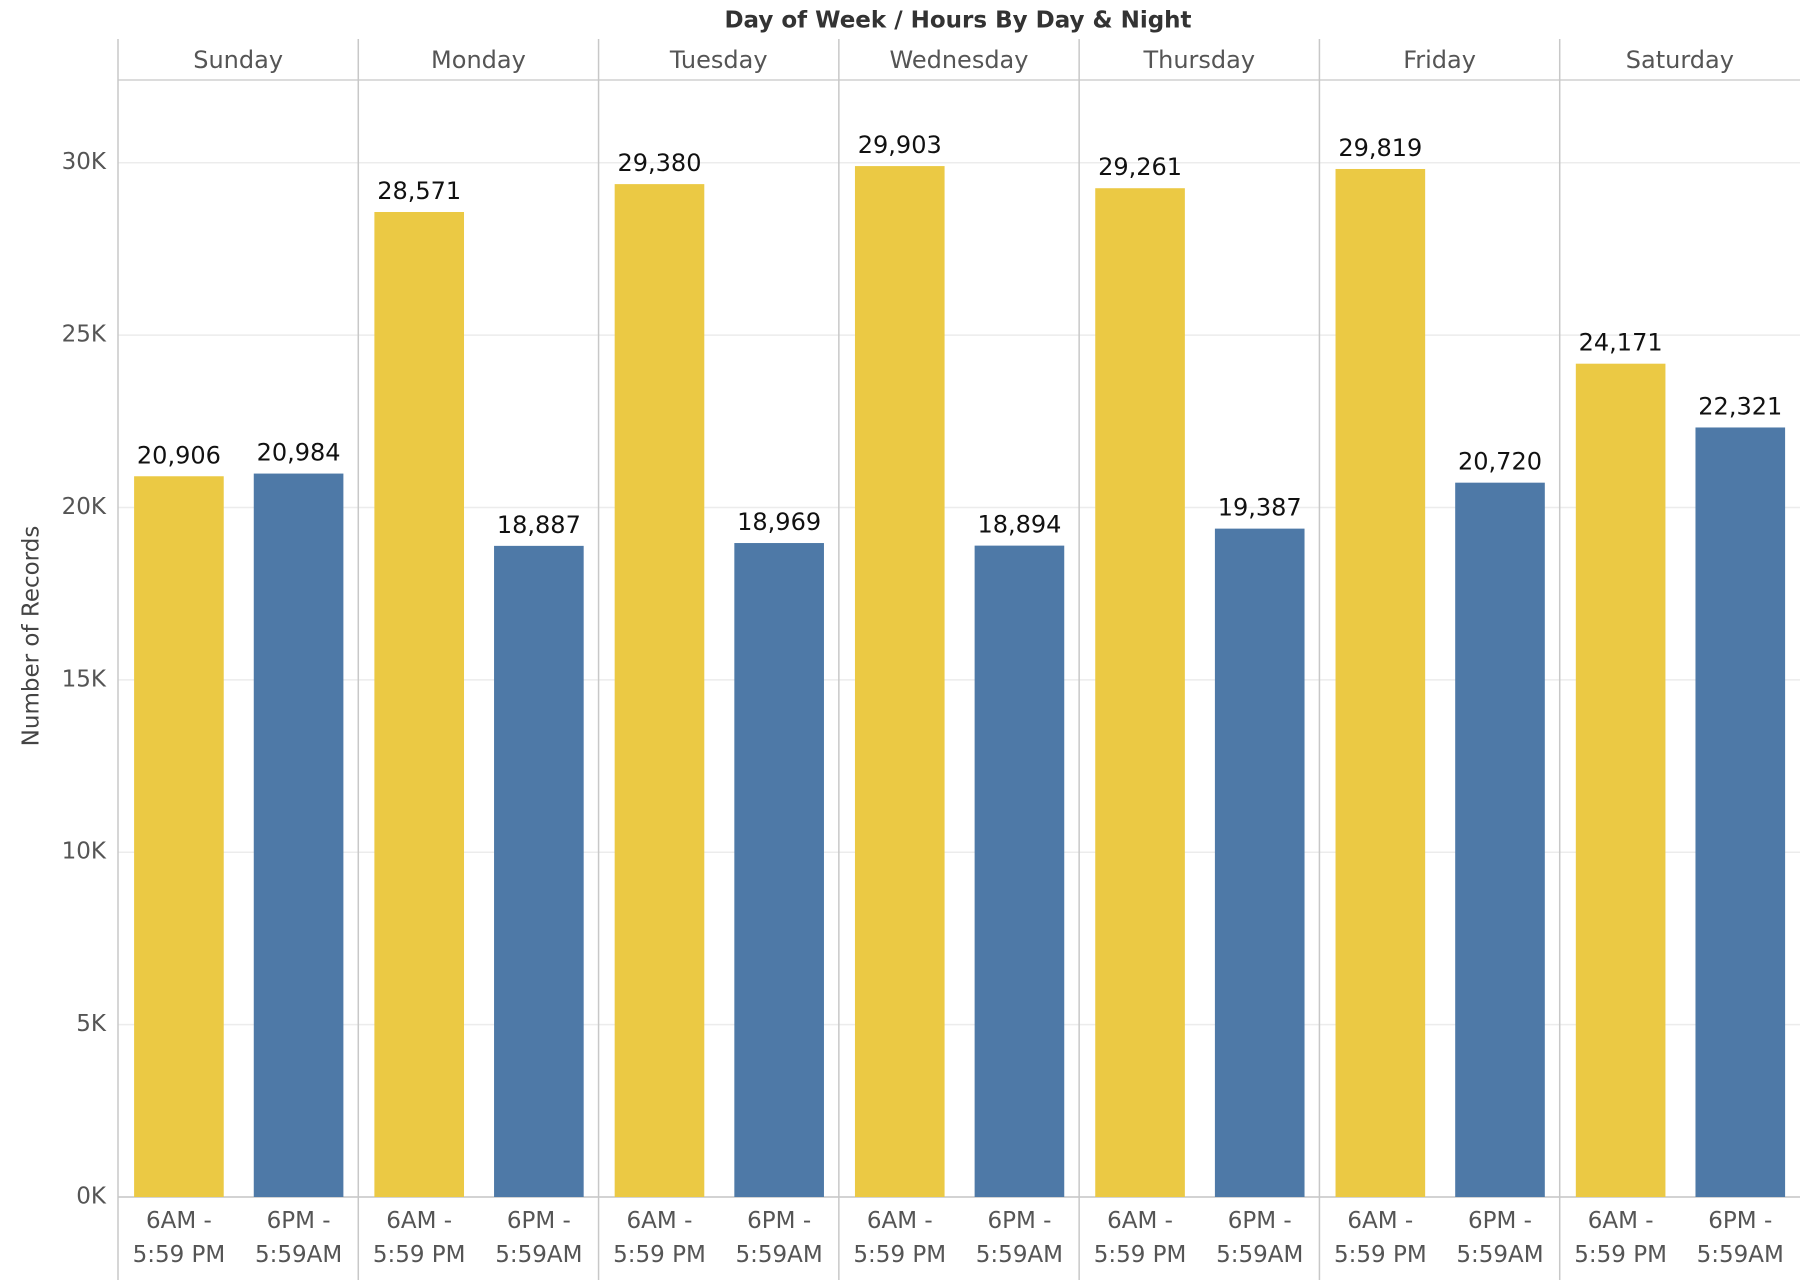 Image resolution: width=1800 pixels, height=1280 pixels. Describe the element at coordinates (238, 60) in the screenshot. I see `panel-header: Sunday` at that location.